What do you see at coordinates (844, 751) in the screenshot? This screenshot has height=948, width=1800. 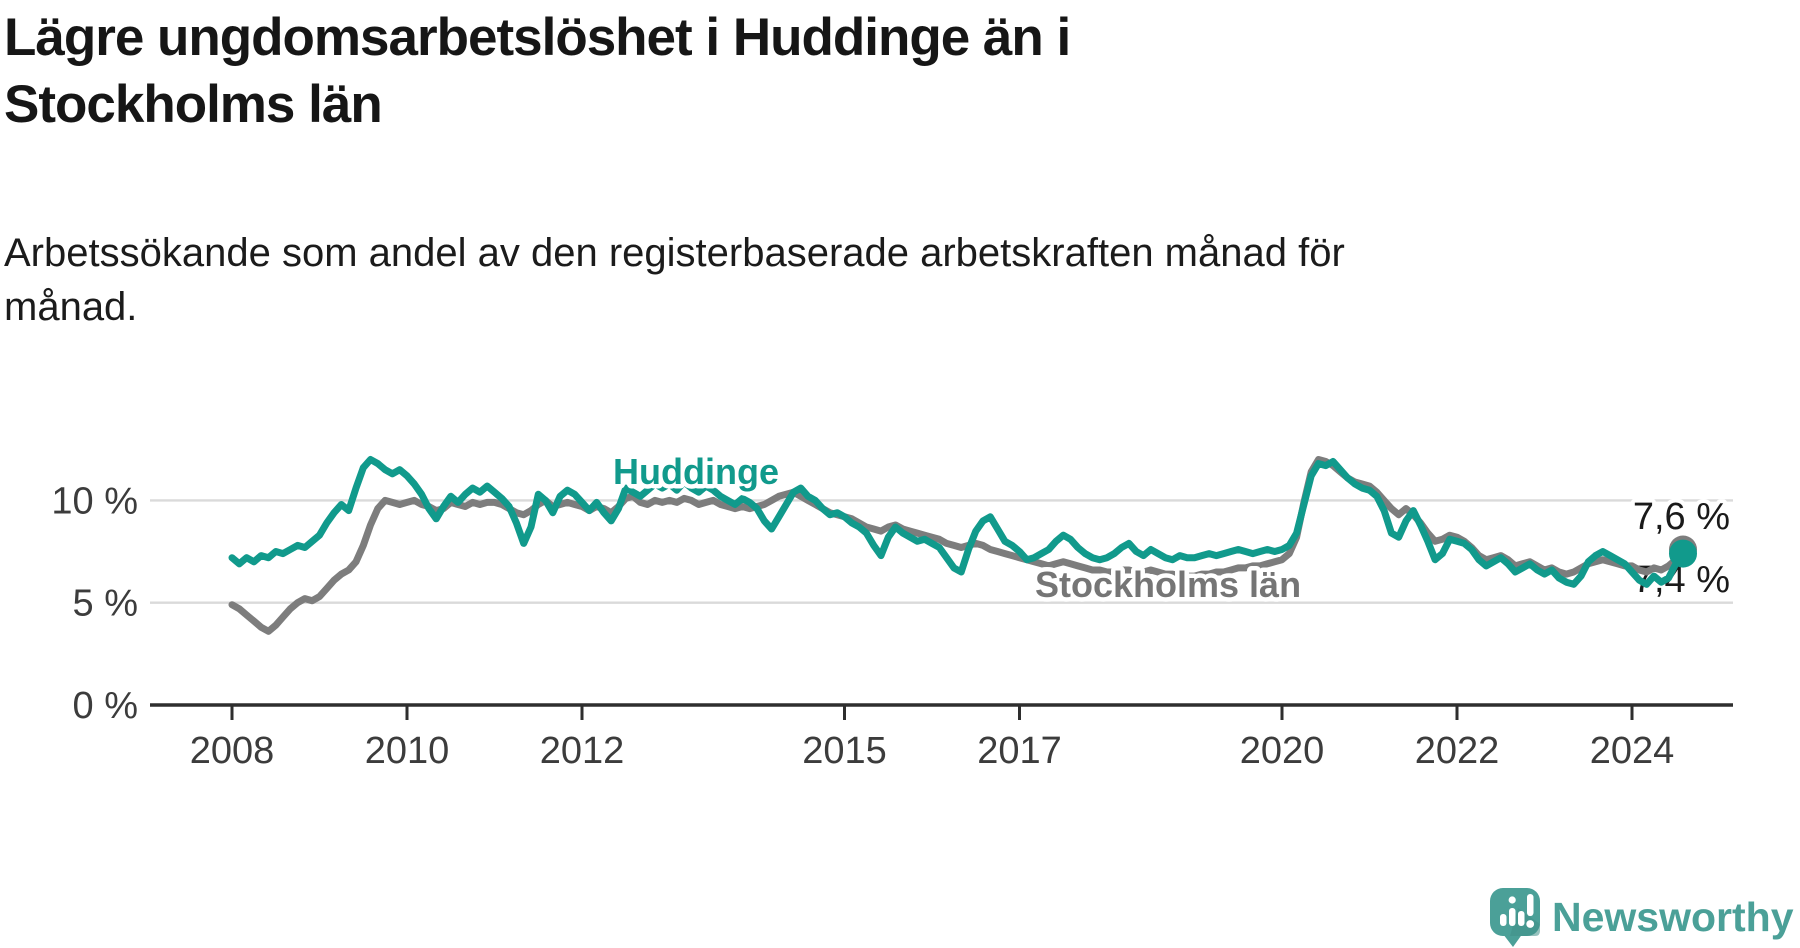 I see `x-tick-label-2015: 2015` at bounding box center [844, 751].